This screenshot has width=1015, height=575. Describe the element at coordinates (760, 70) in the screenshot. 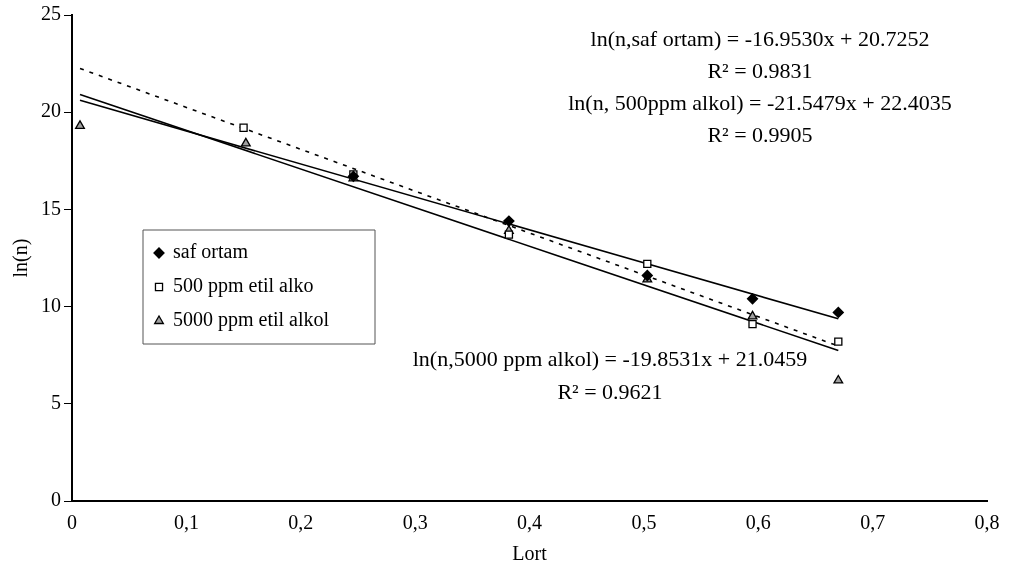

I see `annotation: R² = 0.9831` at that location.